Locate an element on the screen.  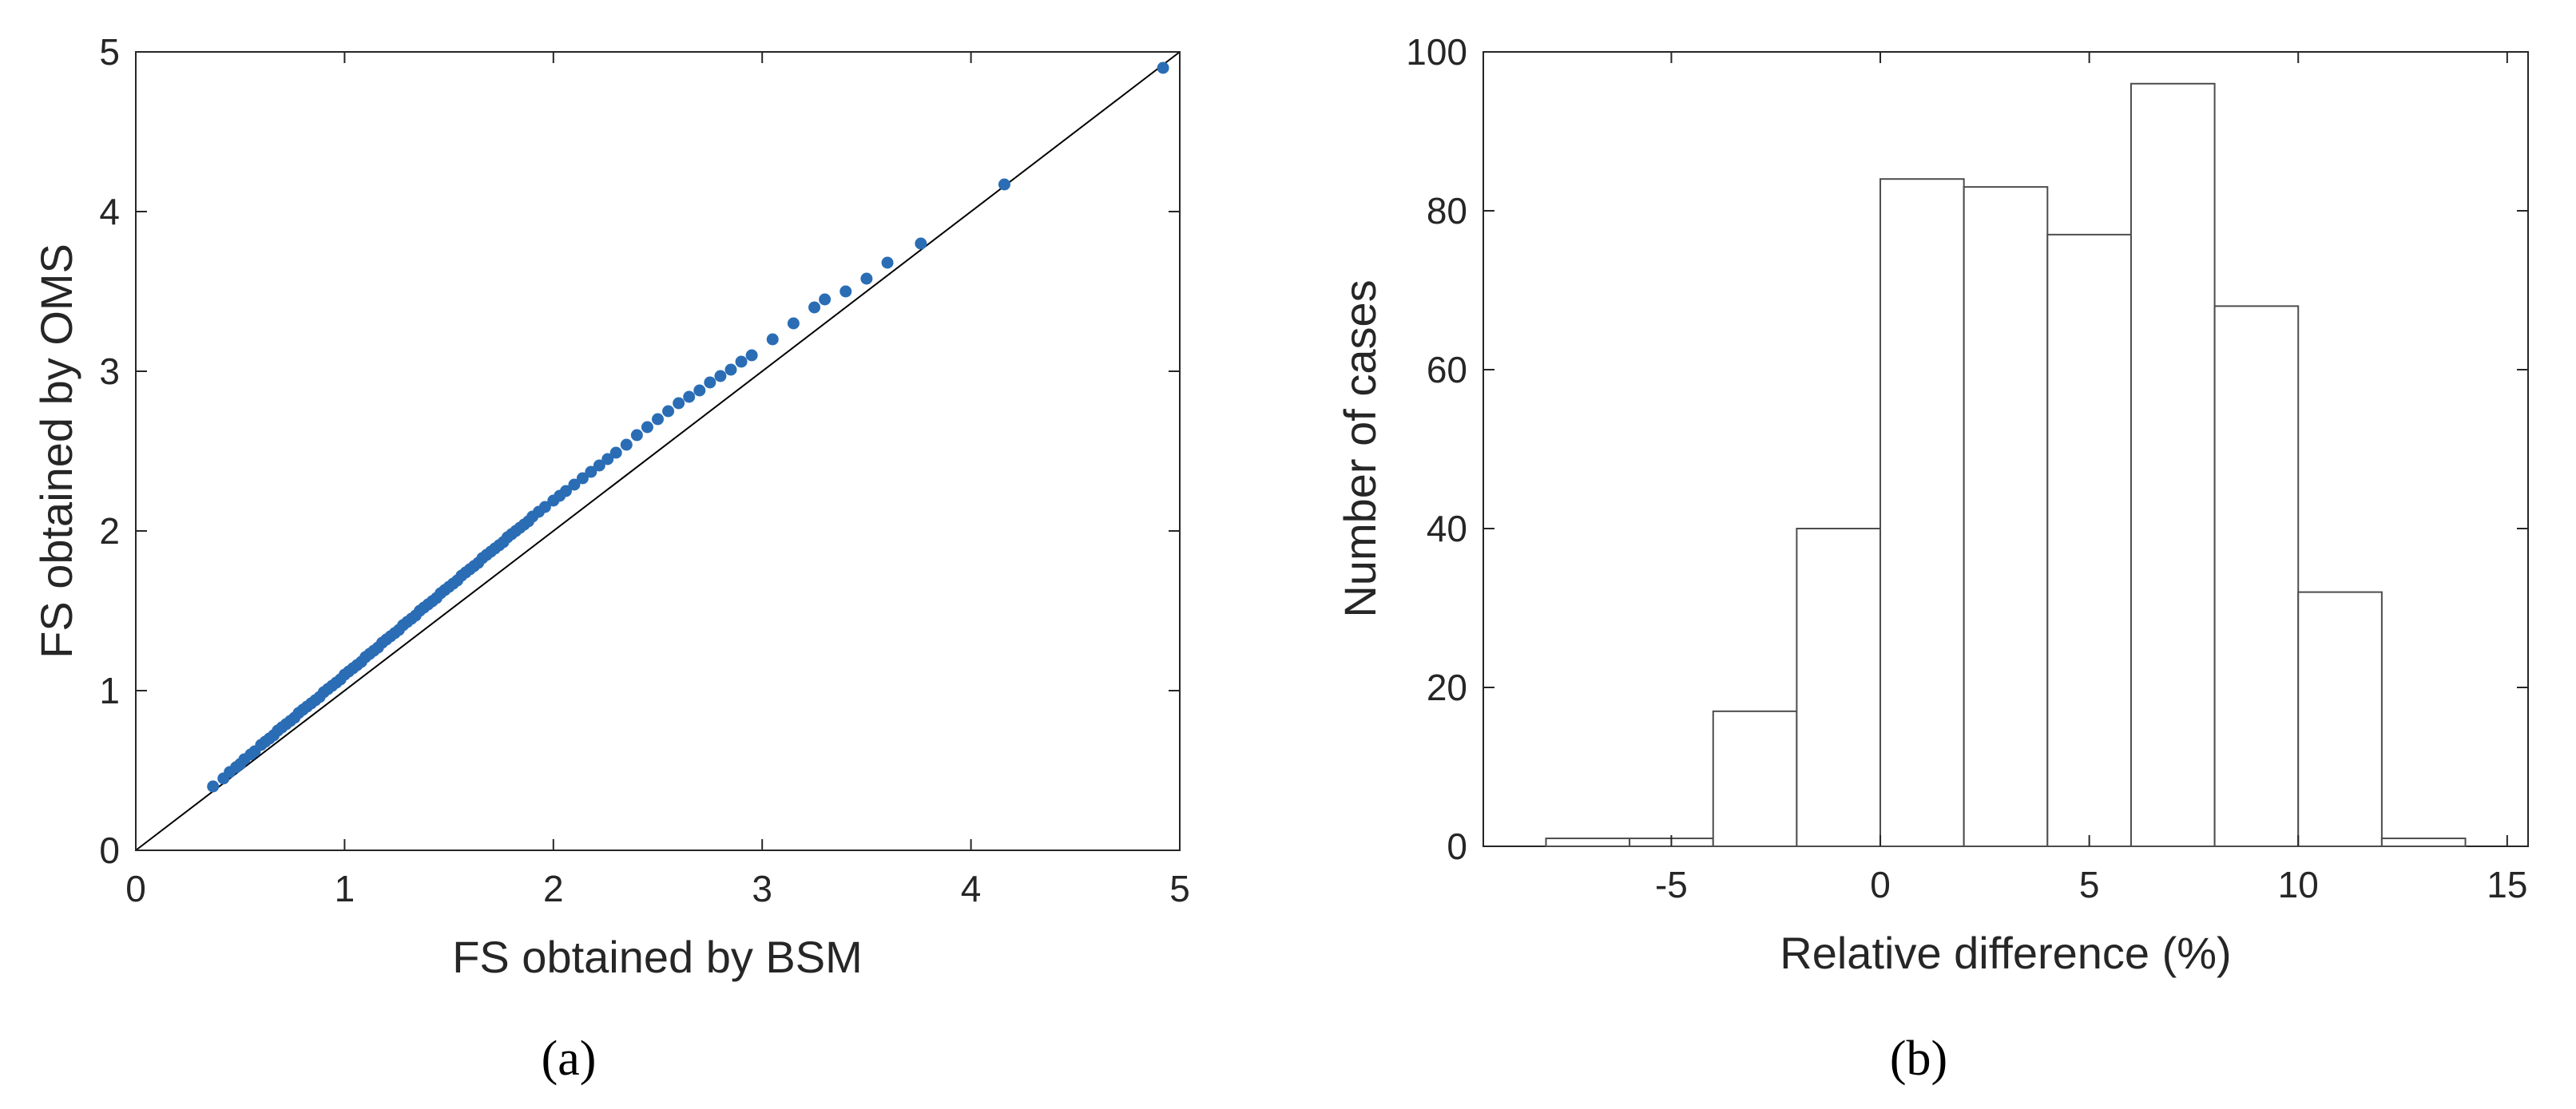
x-tick-label: 4 is located at coordinates (971, 888).